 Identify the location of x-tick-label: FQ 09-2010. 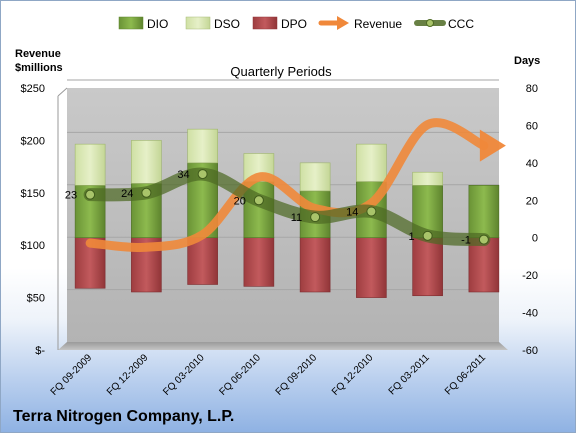
(297, 375).